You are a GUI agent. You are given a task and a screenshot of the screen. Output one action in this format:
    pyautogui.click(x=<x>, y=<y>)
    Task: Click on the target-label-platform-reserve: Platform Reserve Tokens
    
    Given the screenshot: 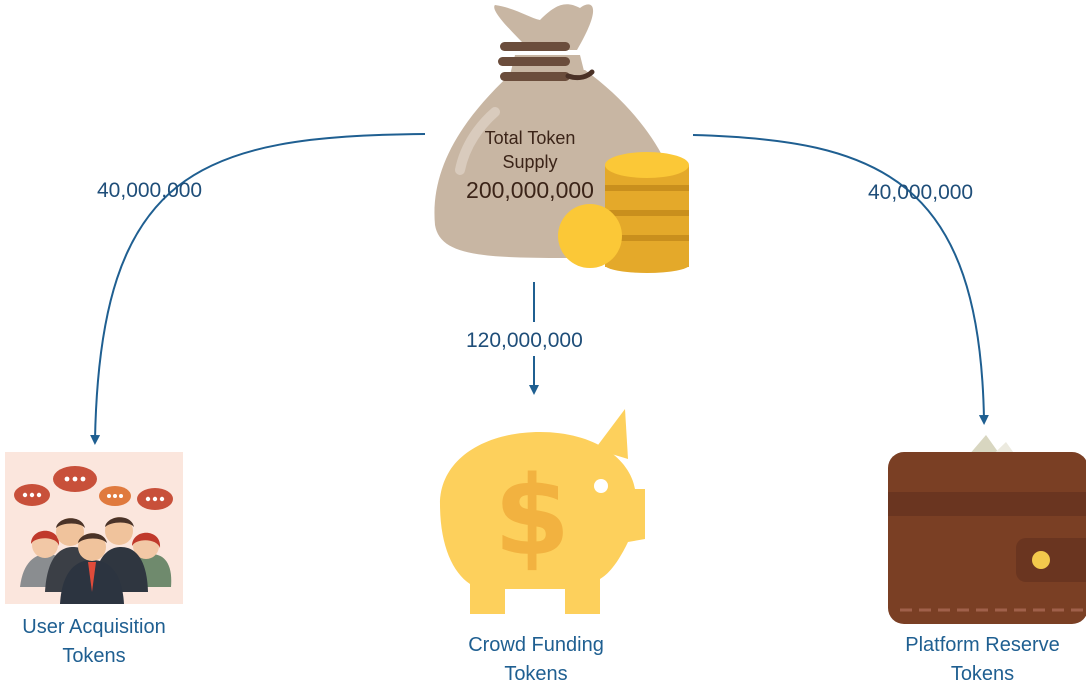 What is the action you would take?
    pyautogui.click(x=982, y=660)
    